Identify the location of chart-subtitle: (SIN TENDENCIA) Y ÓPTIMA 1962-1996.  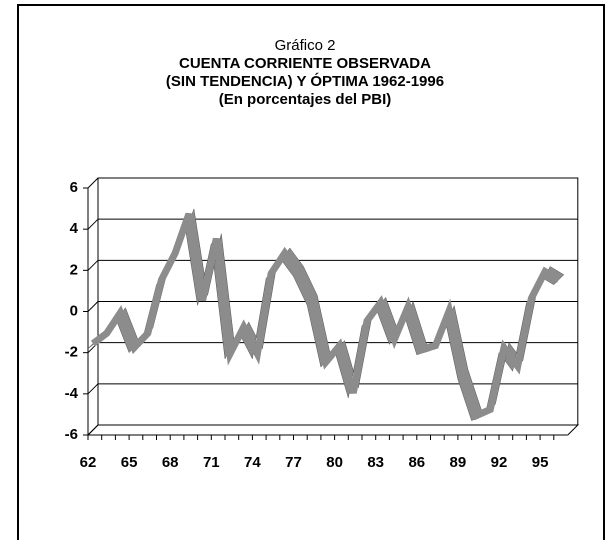
(305, 81).